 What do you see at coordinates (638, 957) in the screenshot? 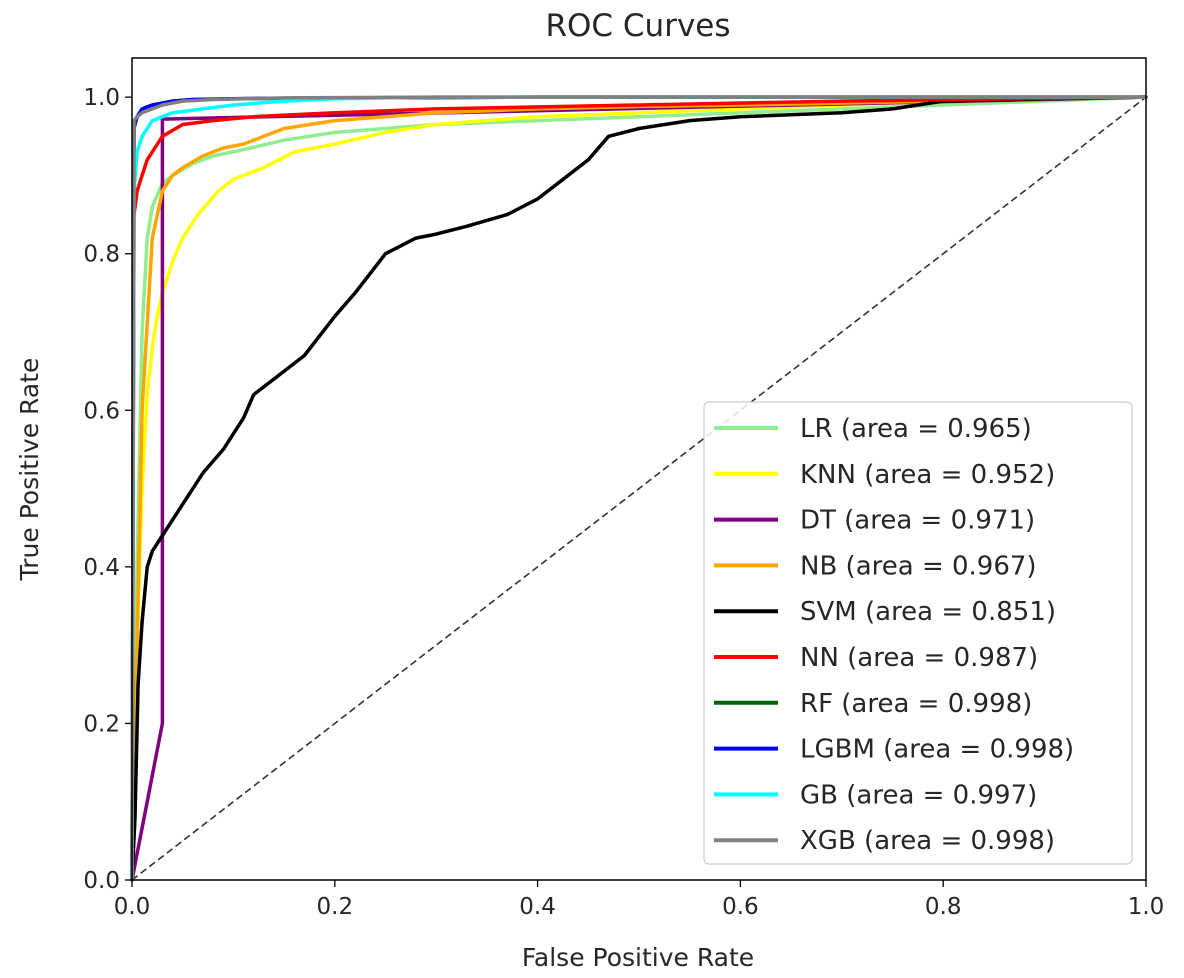
I see `x-axis-title: False Positive Rate` at bounding box center [638, 957].